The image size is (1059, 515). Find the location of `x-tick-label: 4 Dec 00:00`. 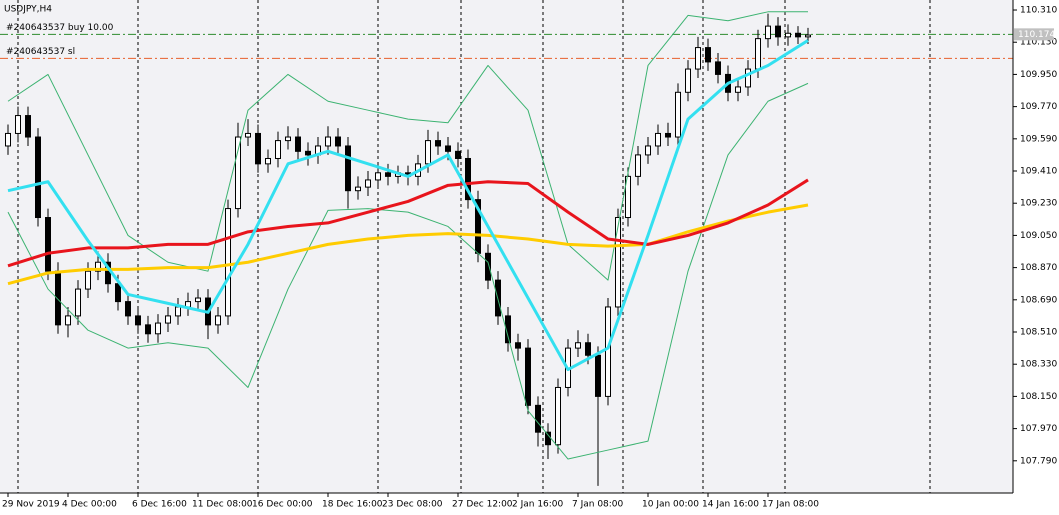

x-tick-label: 4 Dec 00:00 is located at coordinates (89, 505).